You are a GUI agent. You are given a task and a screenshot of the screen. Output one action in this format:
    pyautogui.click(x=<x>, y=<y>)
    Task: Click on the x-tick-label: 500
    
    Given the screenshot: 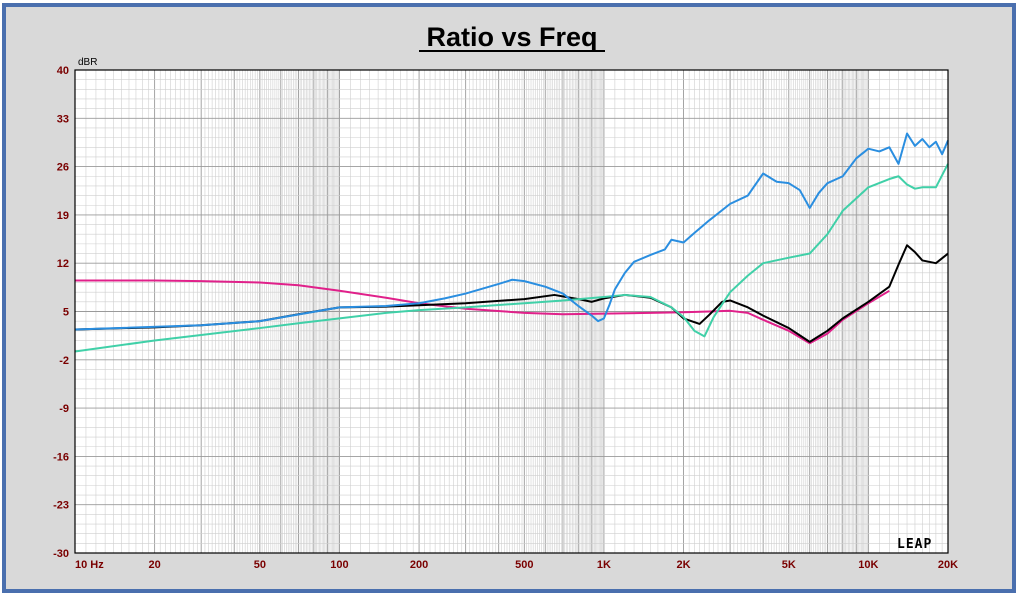 What is the action you would take?
    pyautogui.click(x=524, y=565)
    